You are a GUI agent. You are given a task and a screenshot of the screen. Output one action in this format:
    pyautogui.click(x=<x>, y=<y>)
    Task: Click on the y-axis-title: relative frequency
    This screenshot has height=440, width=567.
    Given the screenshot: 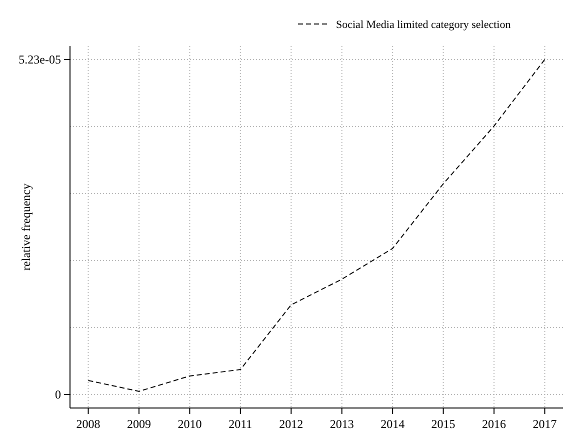 What is the action you would take?
    pyautogui.click(x=26, y=227)
    